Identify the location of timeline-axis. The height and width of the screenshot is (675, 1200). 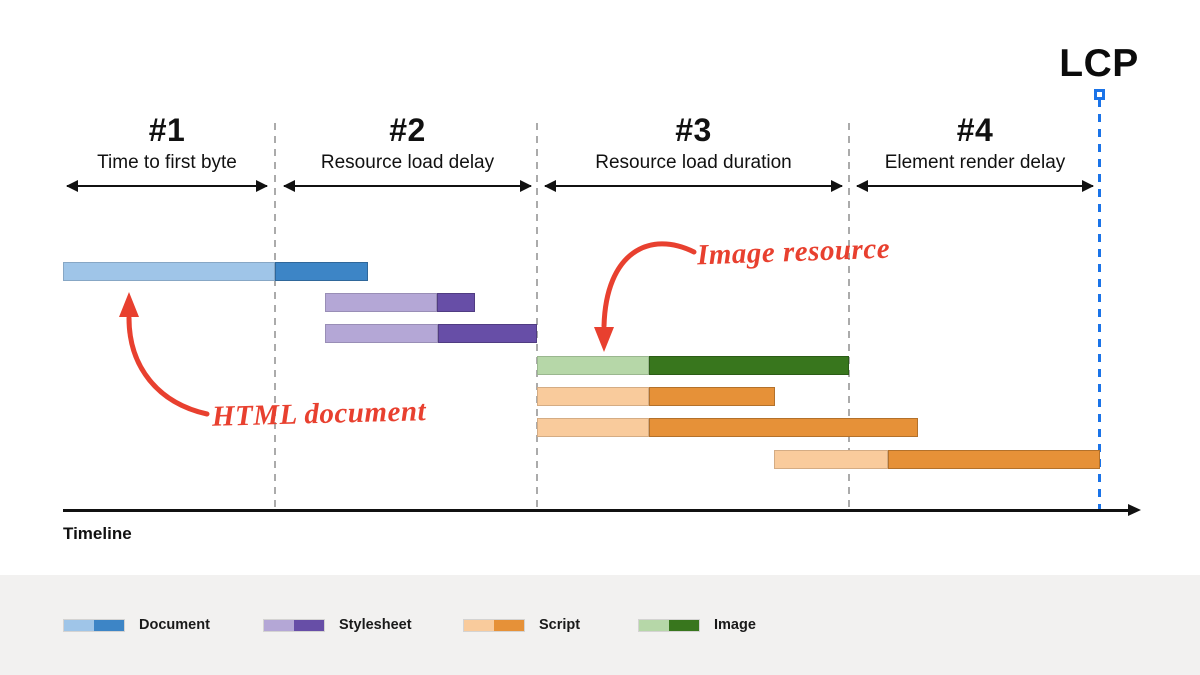
(596, 510).